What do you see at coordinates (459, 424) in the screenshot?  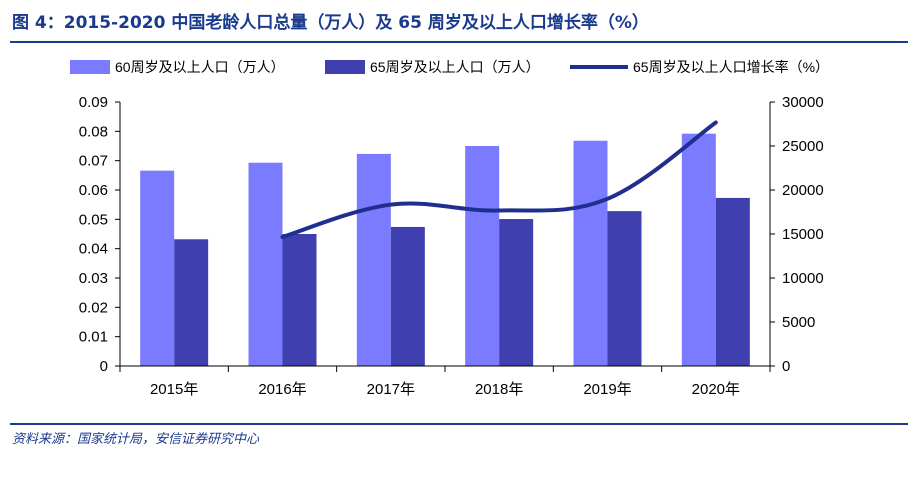 I see `source-divider` at bounding box center [459, 424].